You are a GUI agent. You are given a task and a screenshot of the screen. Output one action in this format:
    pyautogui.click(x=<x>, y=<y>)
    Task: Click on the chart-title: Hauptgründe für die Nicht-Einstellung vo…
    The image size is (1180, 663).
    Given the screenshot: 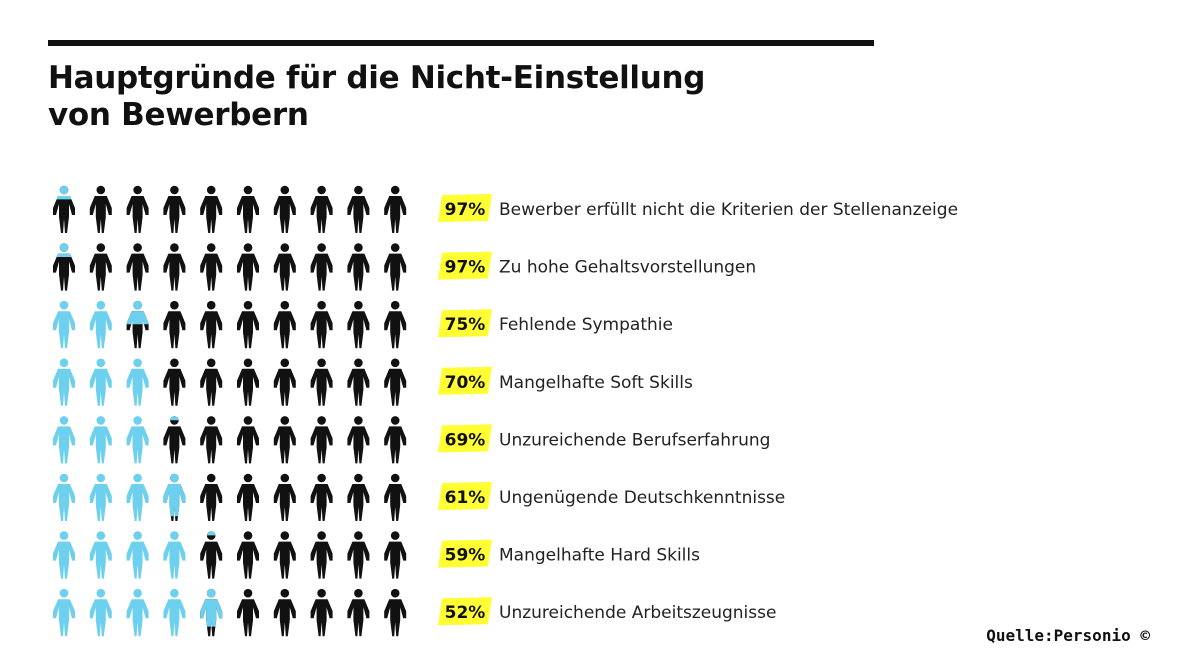 What is the action you would take?
    pyautogui.click(x=376, y=97)
    